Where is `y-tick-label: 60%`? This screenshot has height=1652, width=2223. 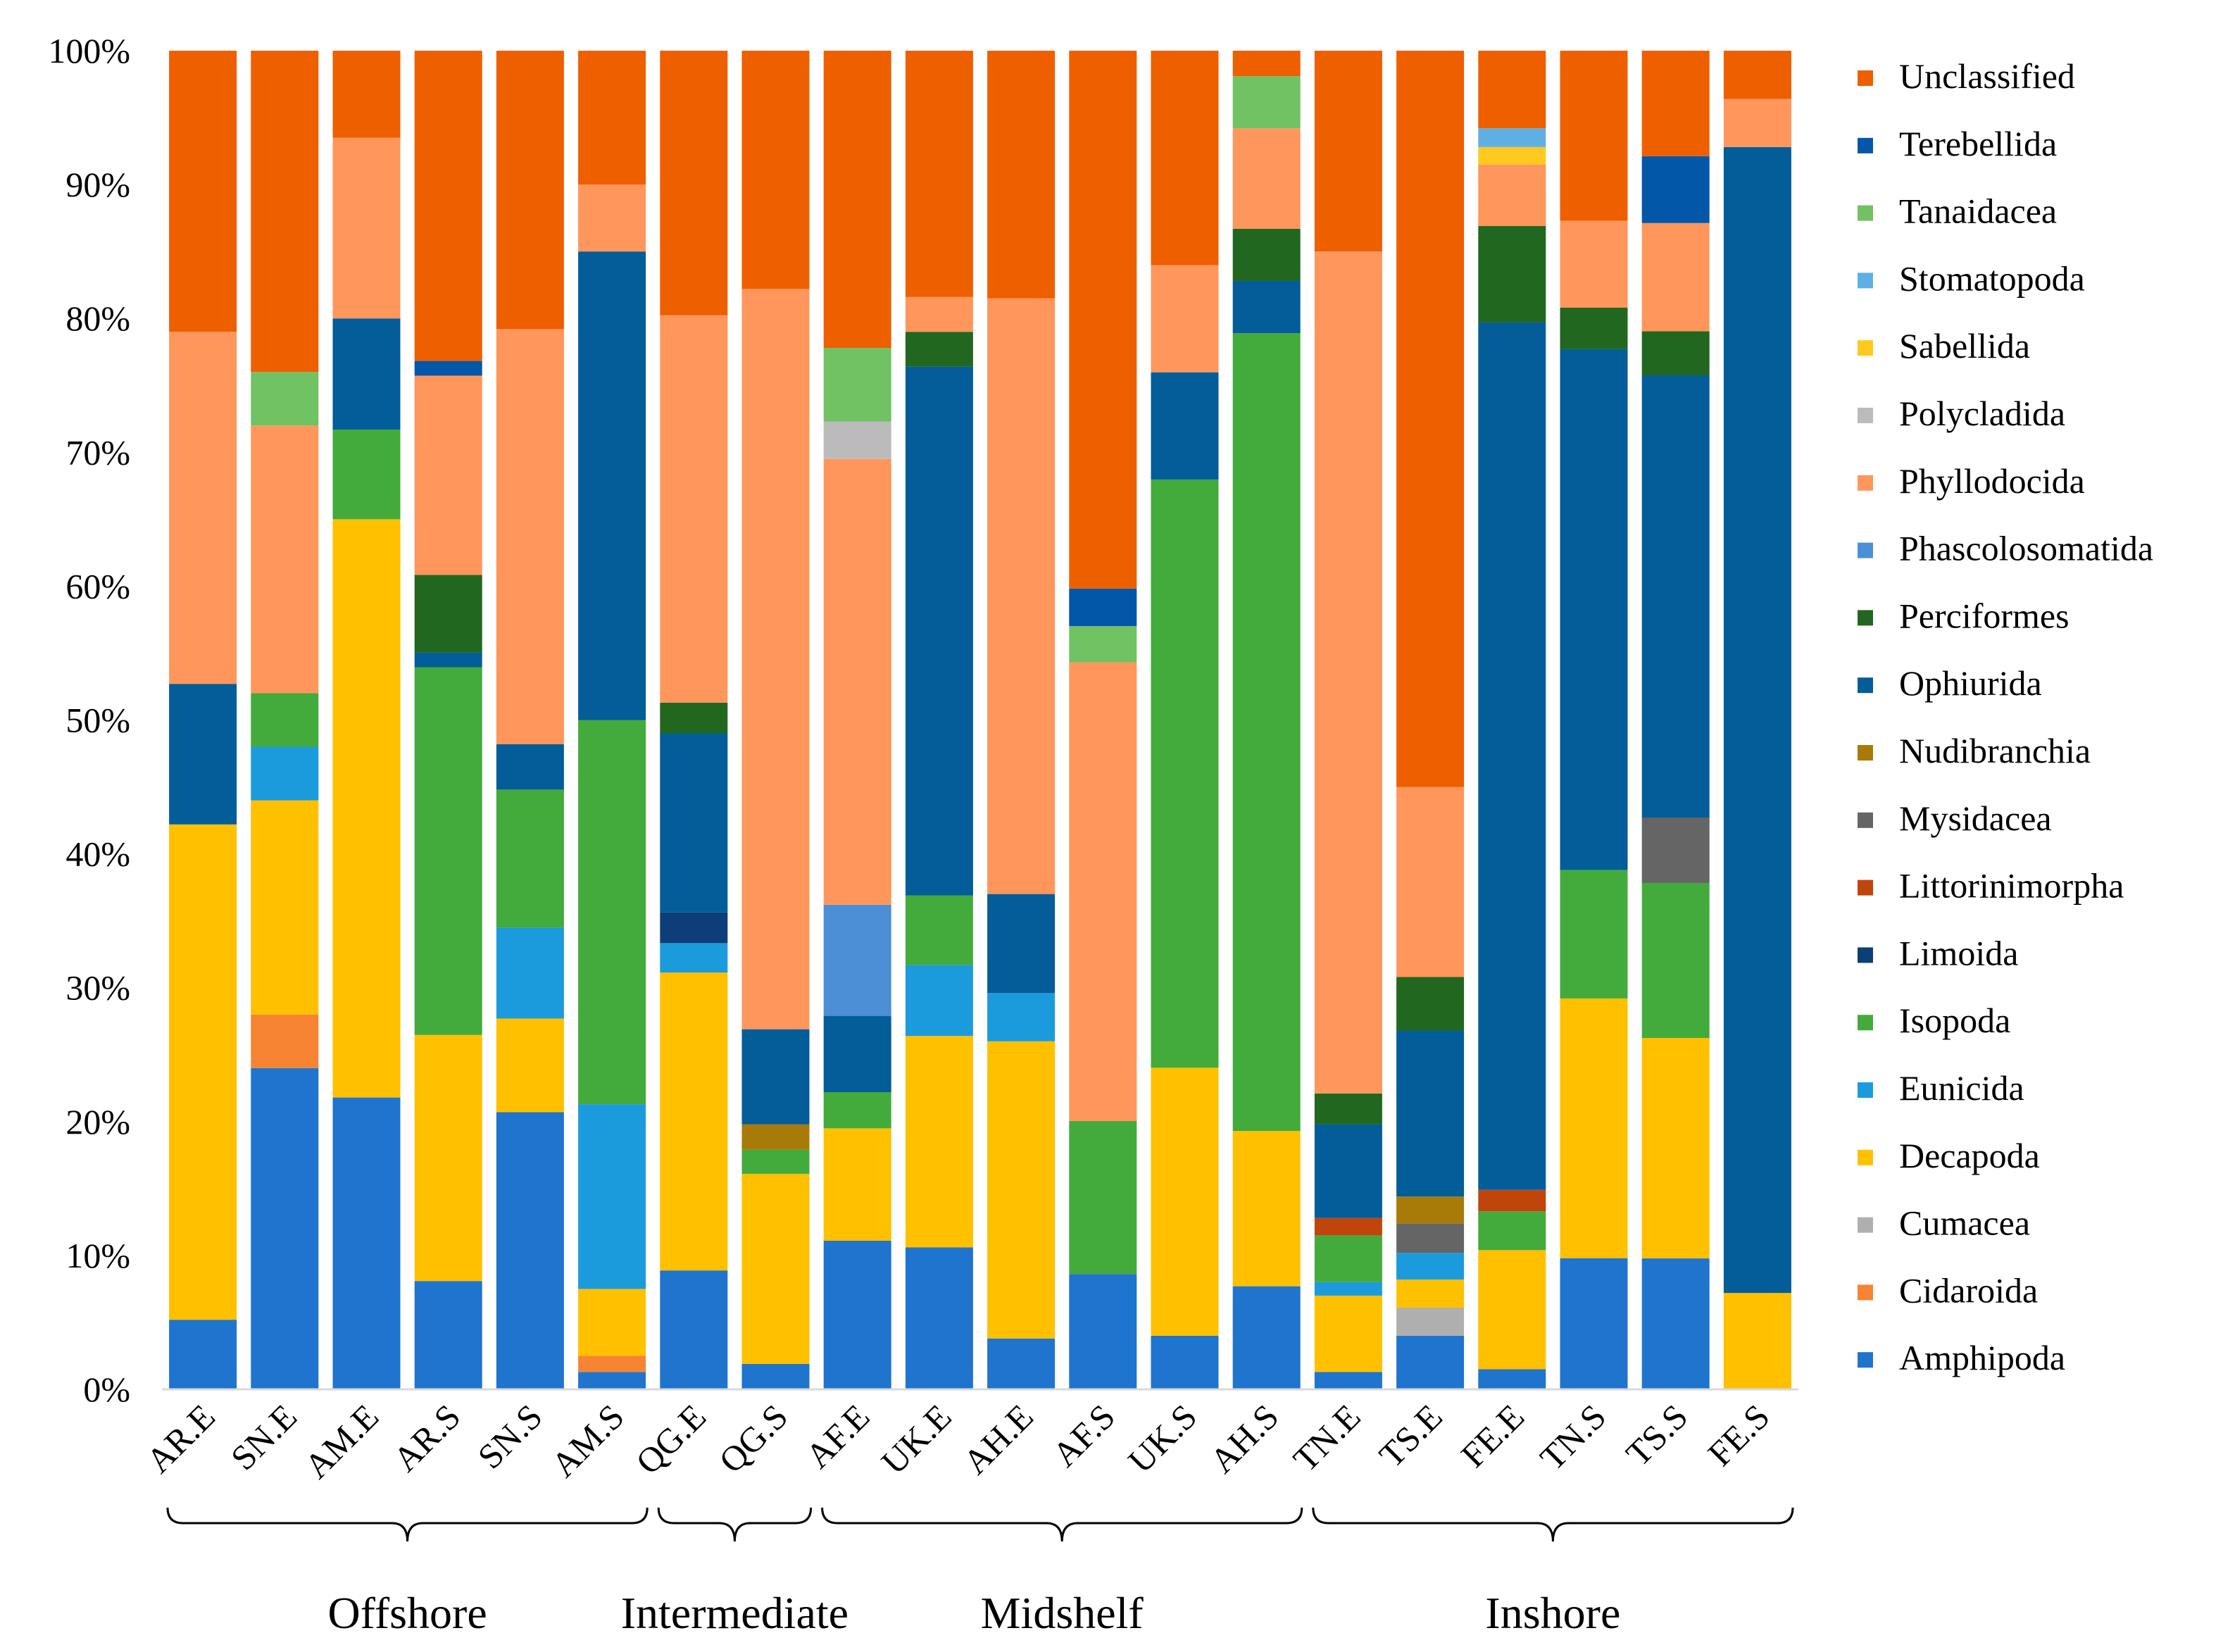
y-tick-label: 60% is located at coordinates (97, 586).